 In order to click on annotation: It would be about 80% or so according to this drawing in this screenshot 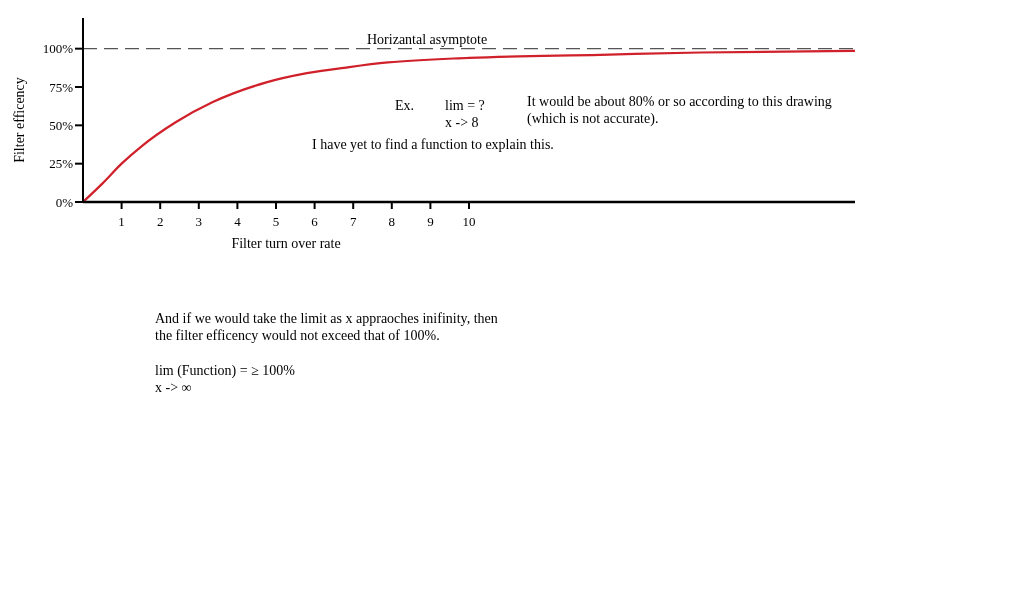, I will do `click(679, 101)`.